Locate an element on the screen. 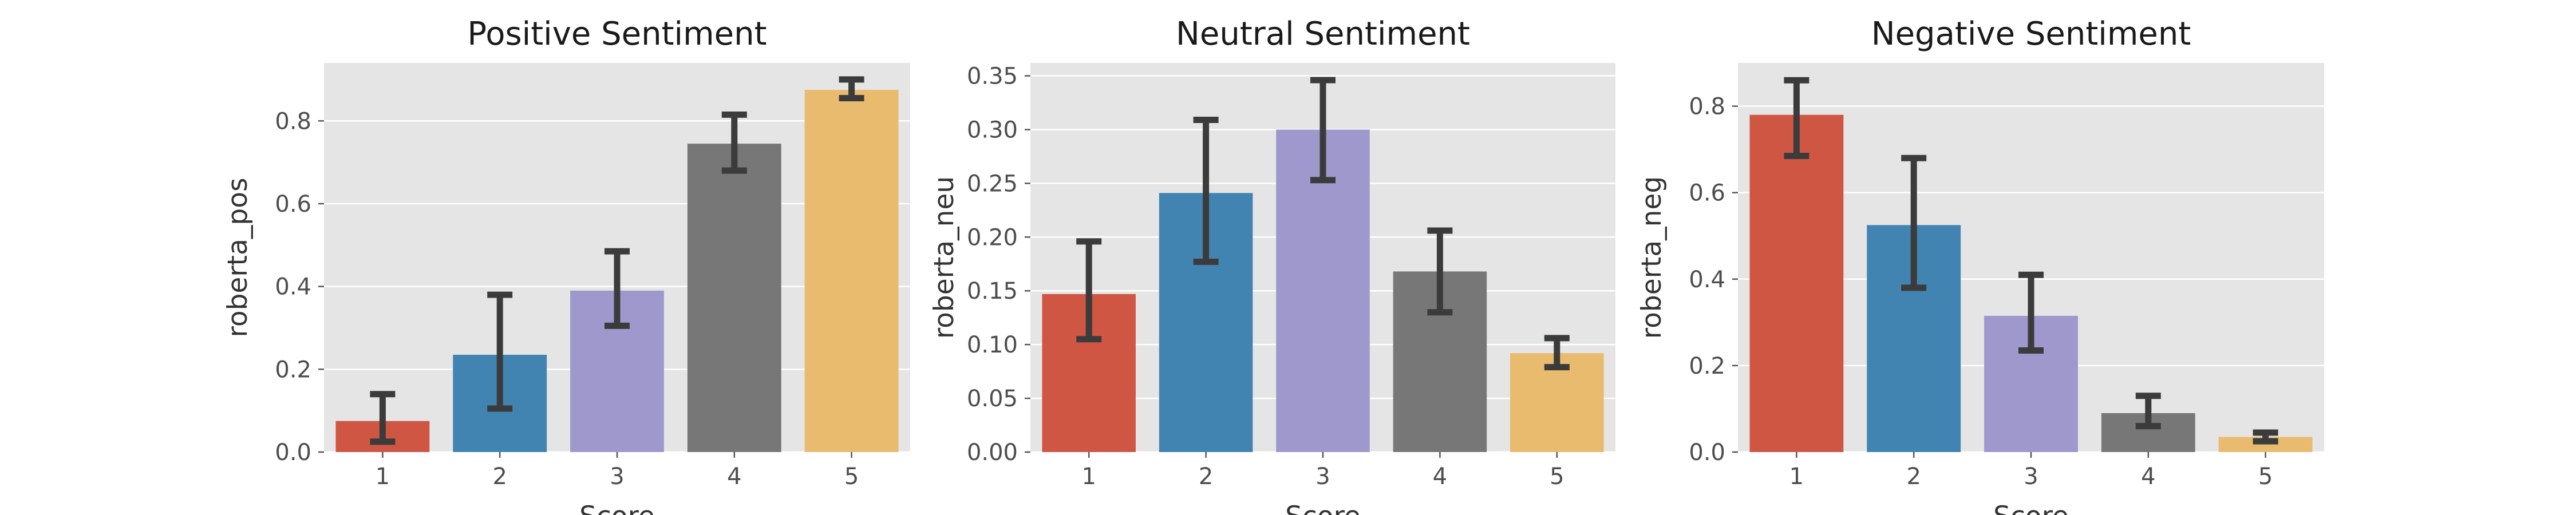  positive-ytick-label: 0.6 is located at coordinates (293, 204).